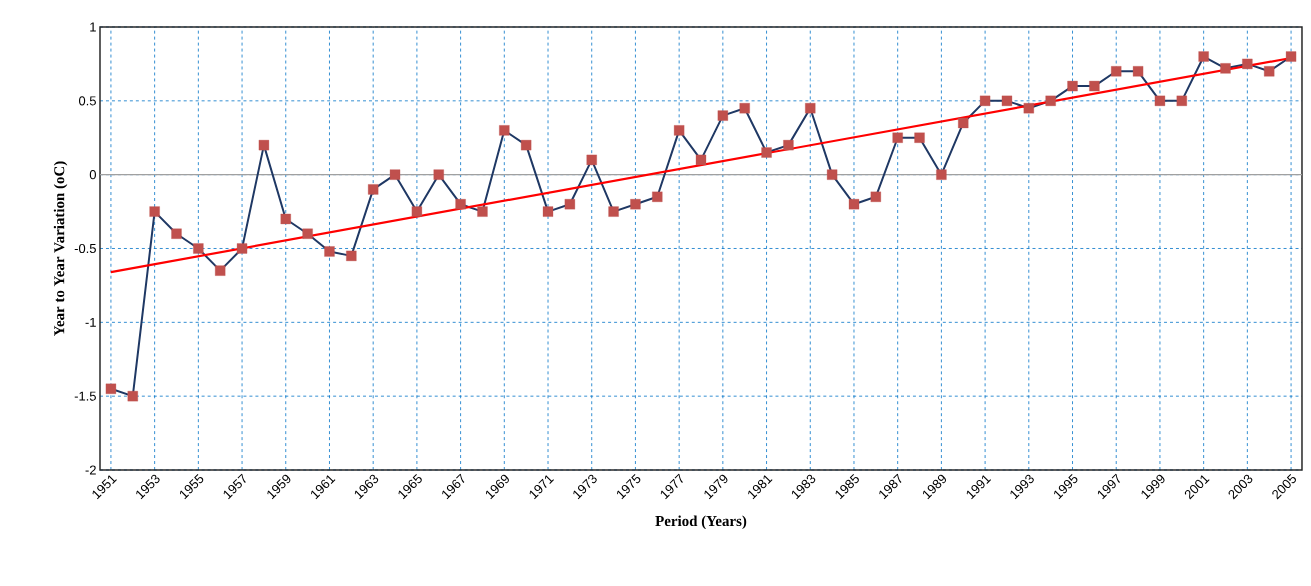  Describe the element at coordinates (85, 248) in the screenshot. I see `y-tick-label: -0.5` at that location.